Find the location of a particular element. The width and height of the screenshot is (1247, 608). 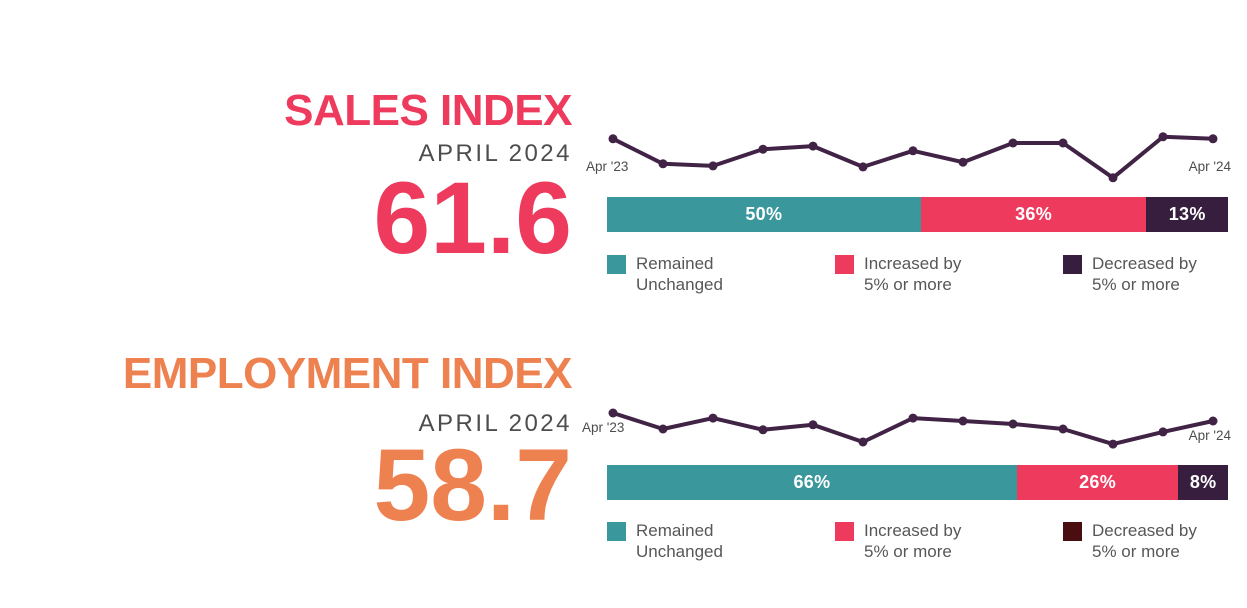

sales-trend-sparkline is located at coordinates (913, 157).